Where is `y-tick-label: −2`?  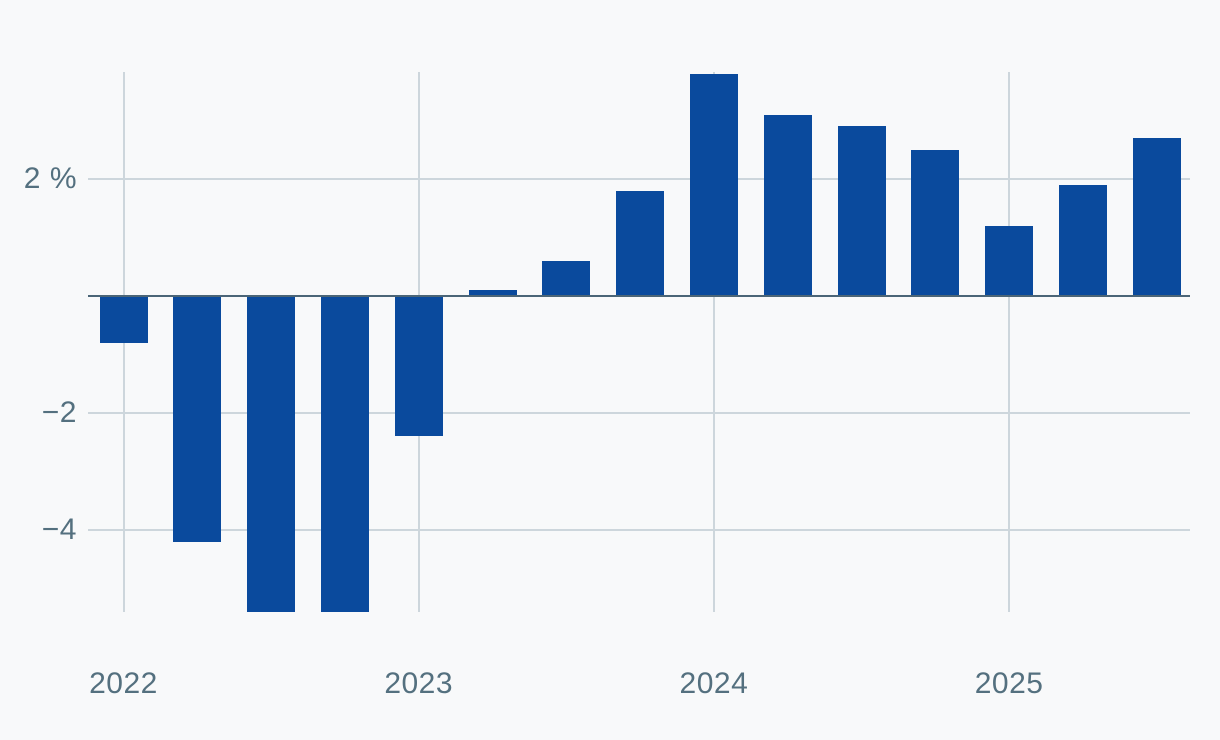
y-tick-label: −2 is located at coordinates (59, 413).